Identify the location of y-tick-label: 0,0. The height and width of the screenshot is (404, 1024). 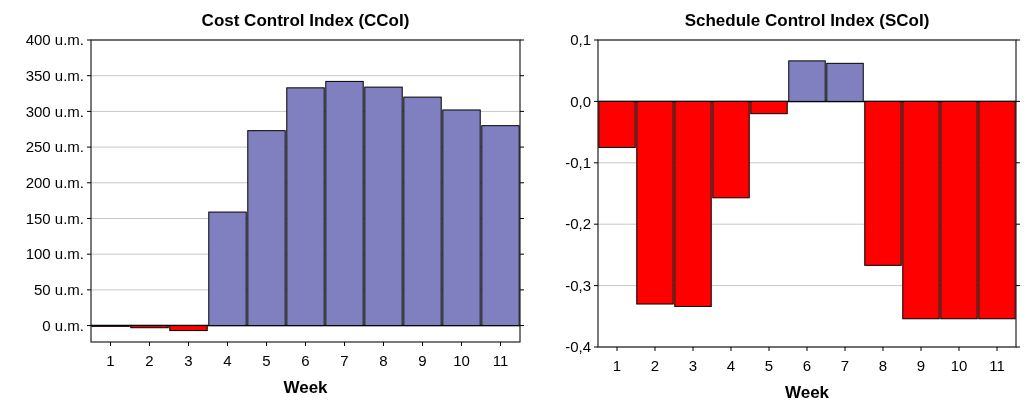
(580, 101).